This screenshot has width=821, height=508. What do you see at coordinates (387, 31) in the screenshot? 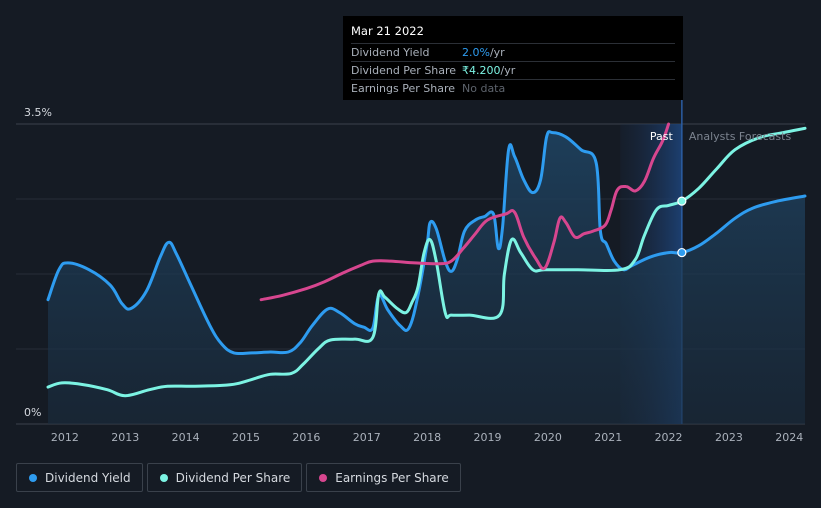
I see `tooltip-date: Mar 21 2022` at bounding box center [387, 31].